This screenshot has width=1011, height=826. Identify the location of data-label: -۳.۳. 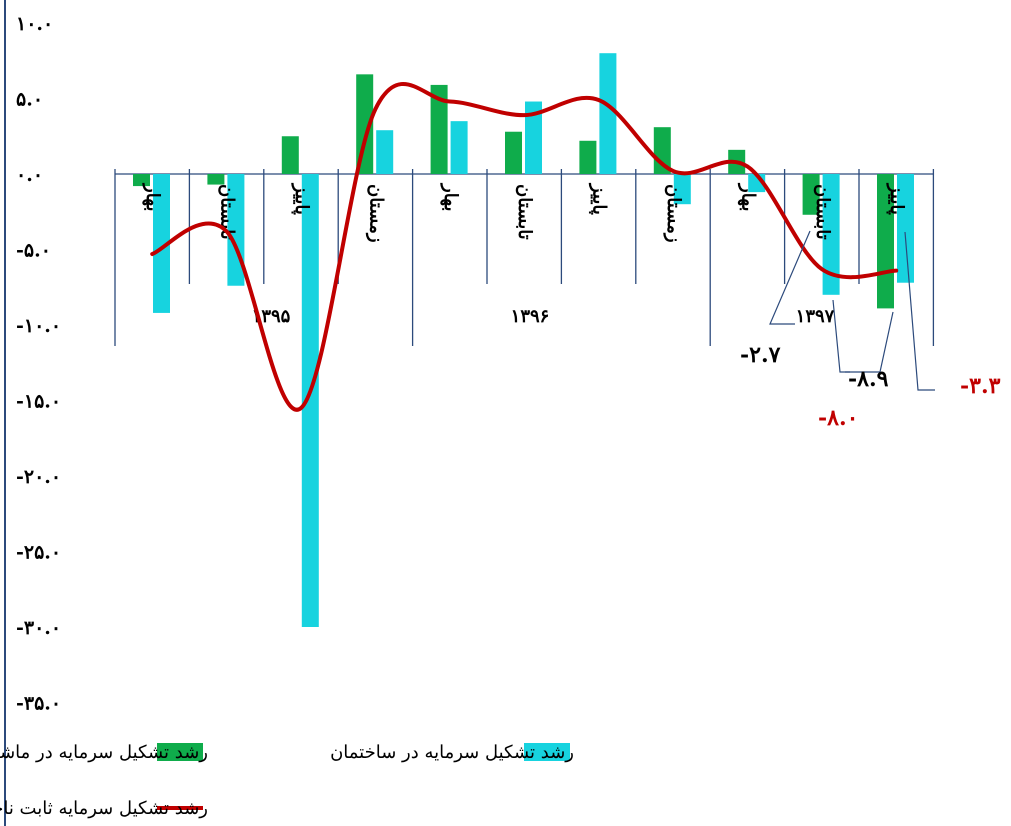
(980, 386).